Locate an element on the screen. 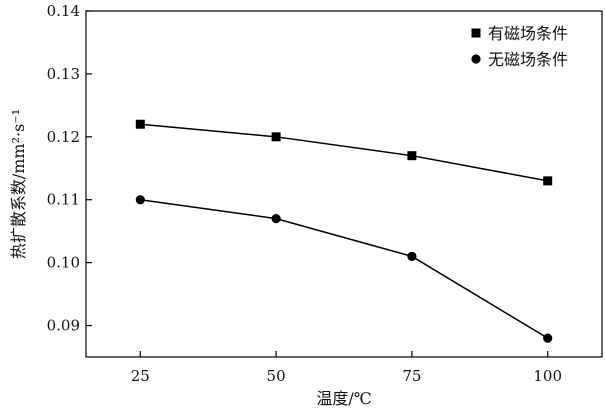 The width and height of the screenshot is (605, 410). legend-label-1: 有磁场条件 is located at coordinates (528, 33).